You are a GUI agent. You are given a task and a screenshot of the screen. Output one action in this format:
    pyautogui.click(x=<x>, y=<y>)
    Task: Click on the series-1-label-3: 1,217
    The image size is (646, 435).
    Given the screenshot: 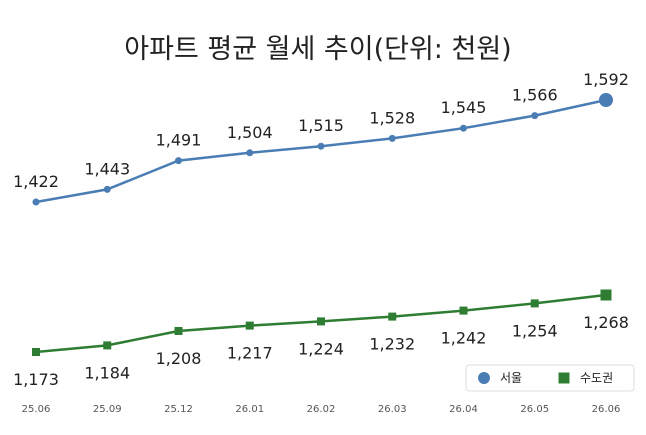 What is the action you would take?
    pyautogui.click(x=250, y=353)
    